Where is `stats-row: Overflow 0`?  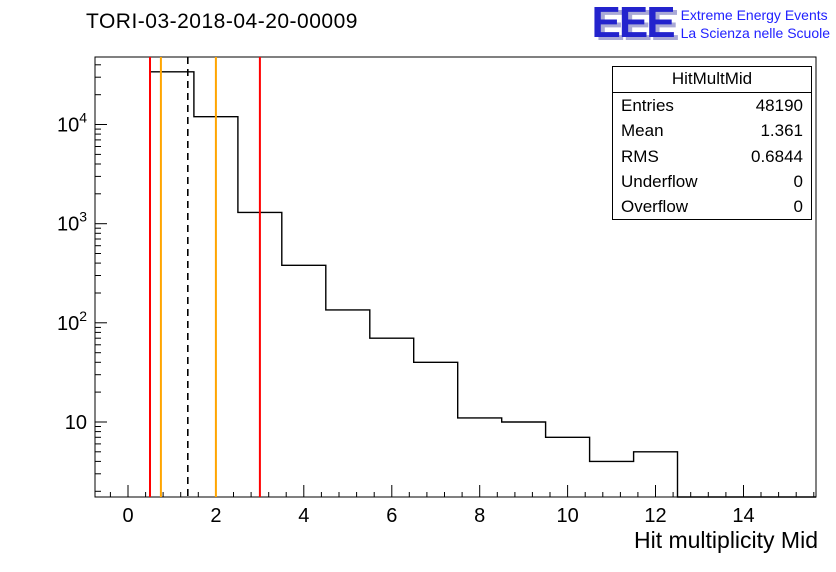
stats-row: Overflow 0 is located at coordinates (712, 206).